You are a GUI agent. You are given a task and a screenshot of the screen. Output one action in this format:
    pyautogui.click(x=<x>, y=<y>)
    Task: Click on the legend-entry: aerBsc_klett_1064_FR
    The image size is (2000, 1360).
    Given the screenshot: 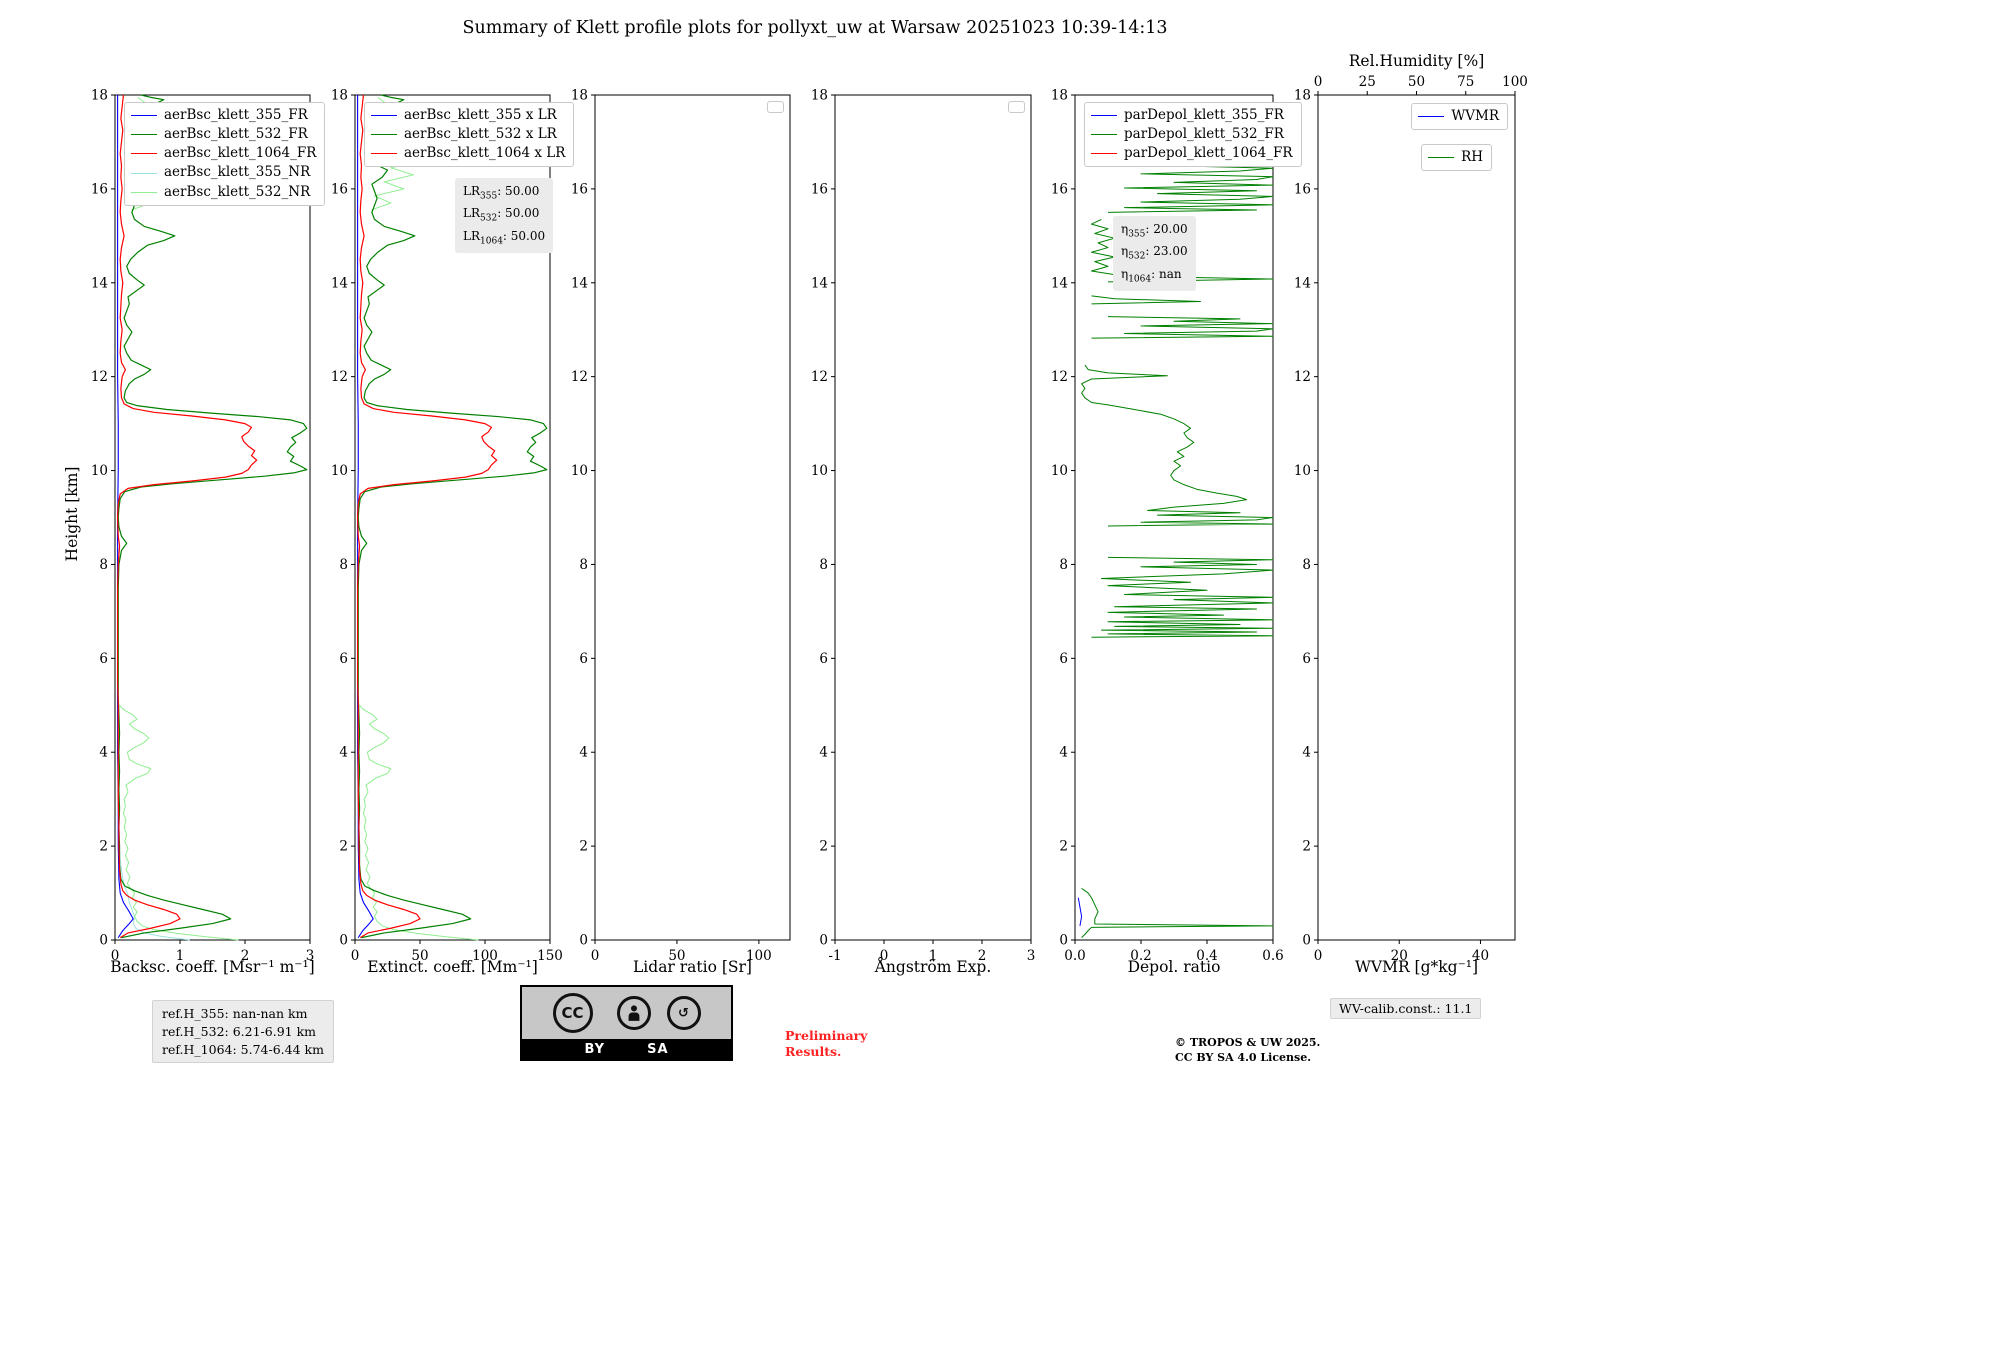 What is the action you would take?
    pyautogui.click(x=223, y=153)
    